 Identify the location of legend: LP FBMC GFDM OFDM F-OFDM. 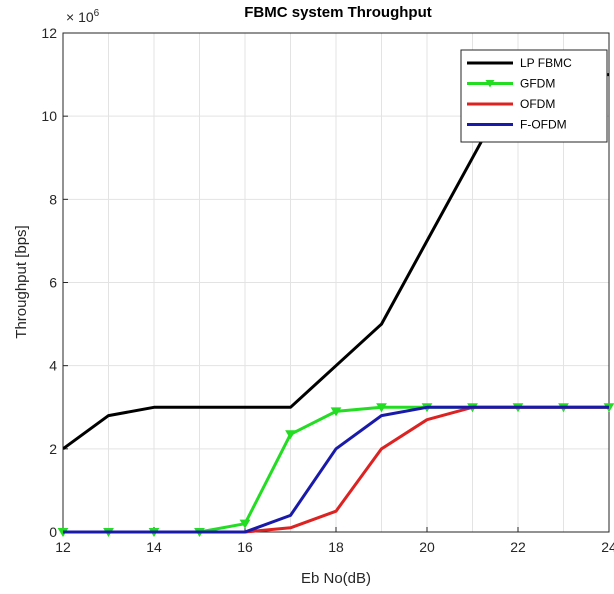
(534, 96).